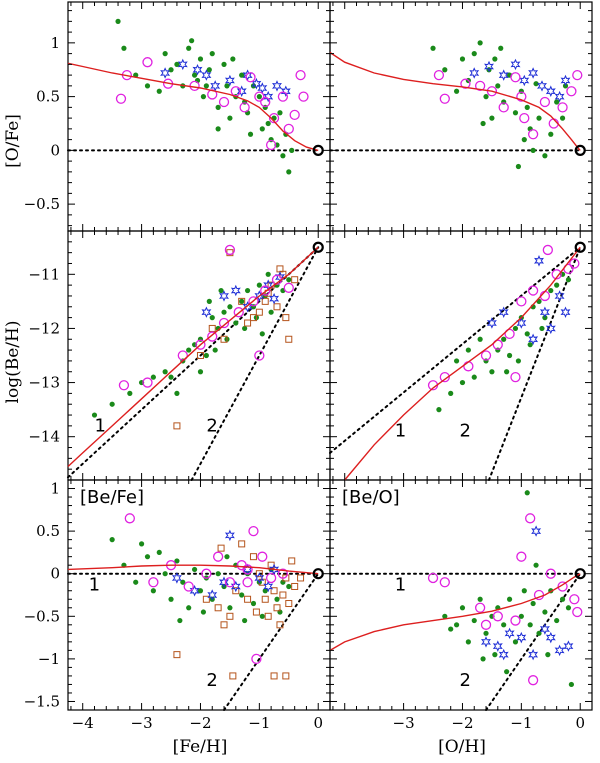  Describe the element at coordinates (318, 247) in the screenshot. I see `solar-point-BeH_vs_FeH` at that location.